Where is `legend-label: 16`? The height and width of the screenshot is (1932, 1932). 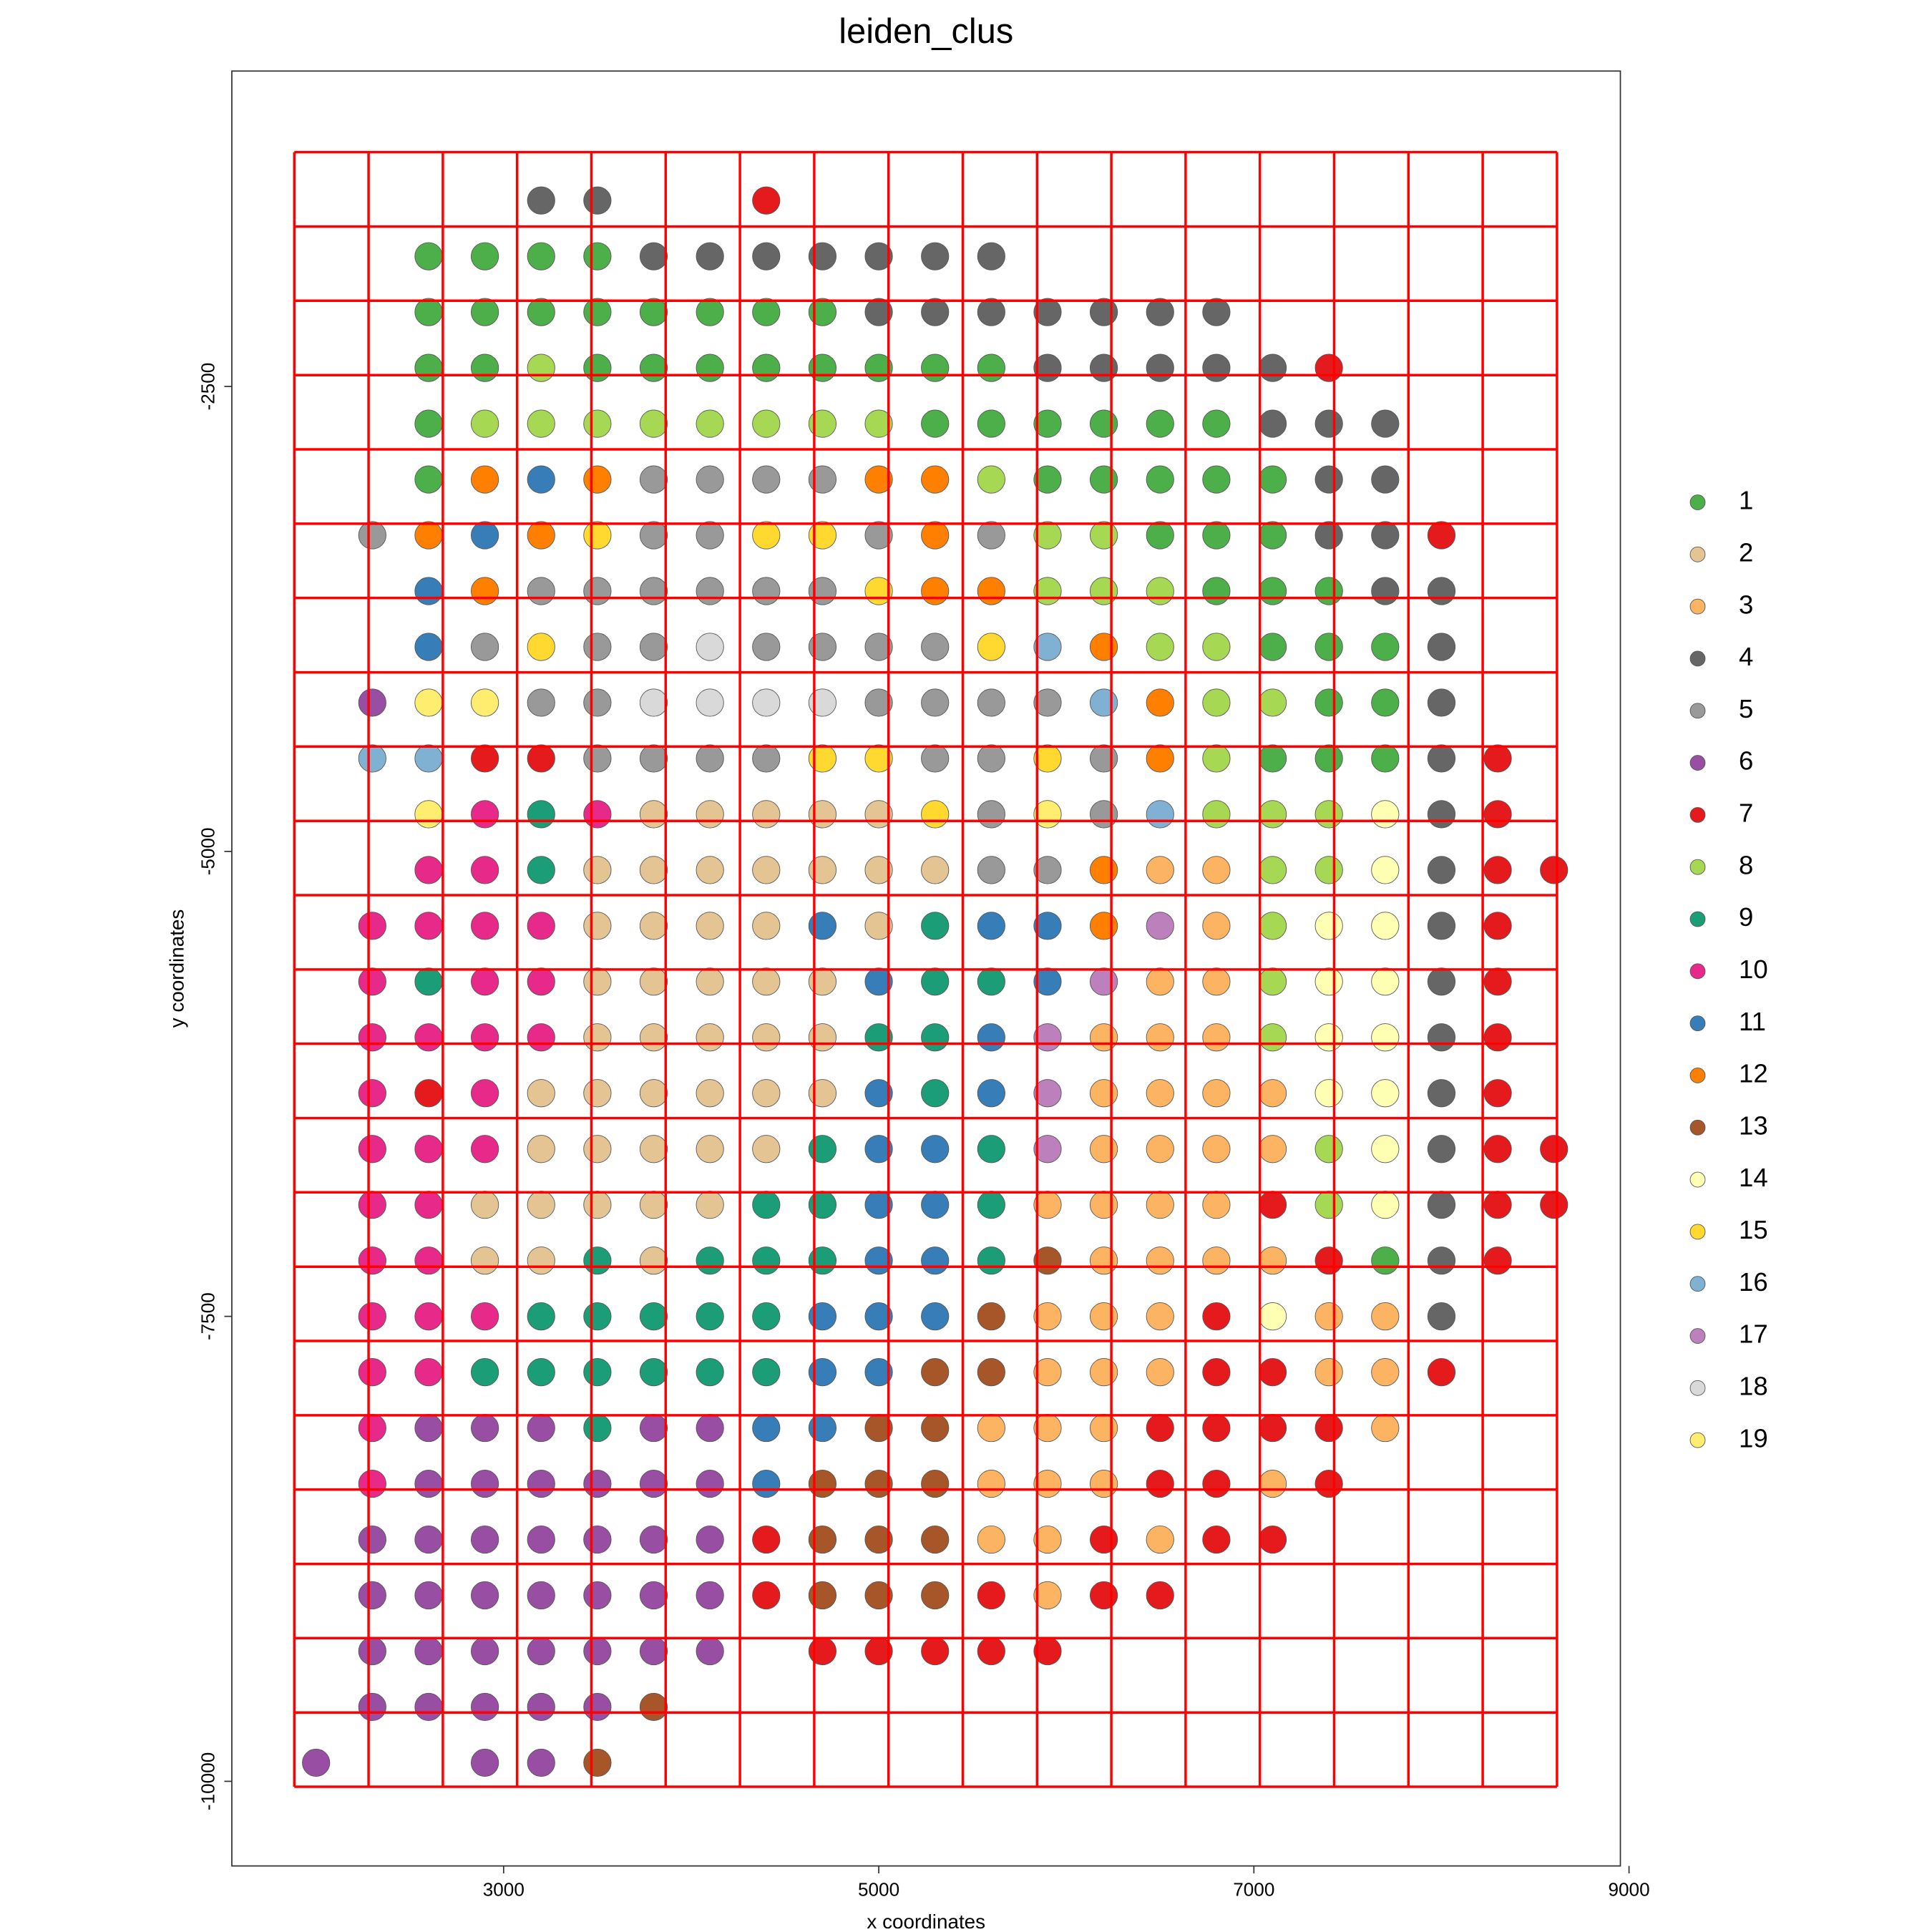
legend-label: 16 is located at coordinates (1753, 1282).